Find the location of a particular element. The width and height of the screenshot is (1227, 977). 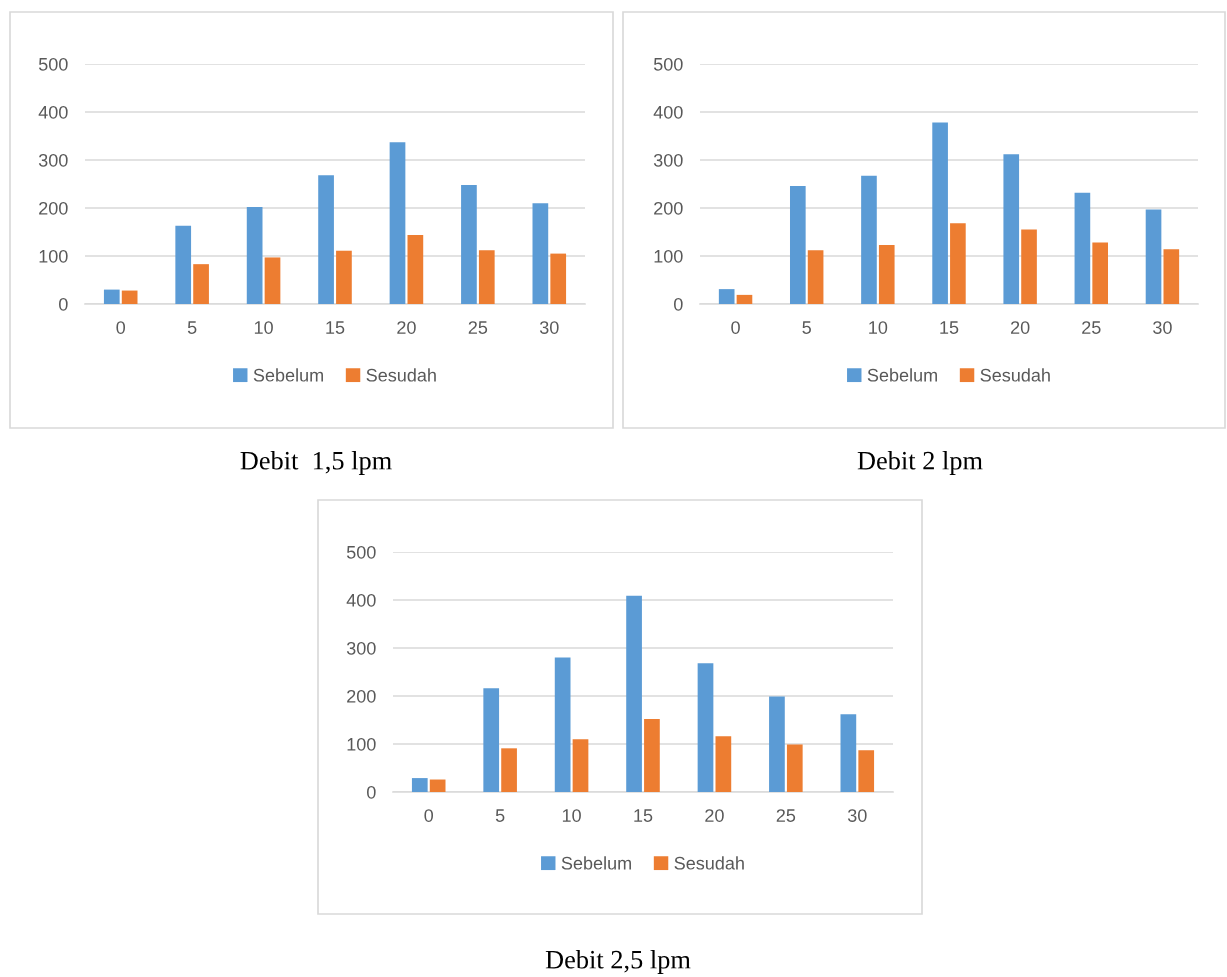

text: Debit 1,5 lpm is located at coordinates (316, 463).